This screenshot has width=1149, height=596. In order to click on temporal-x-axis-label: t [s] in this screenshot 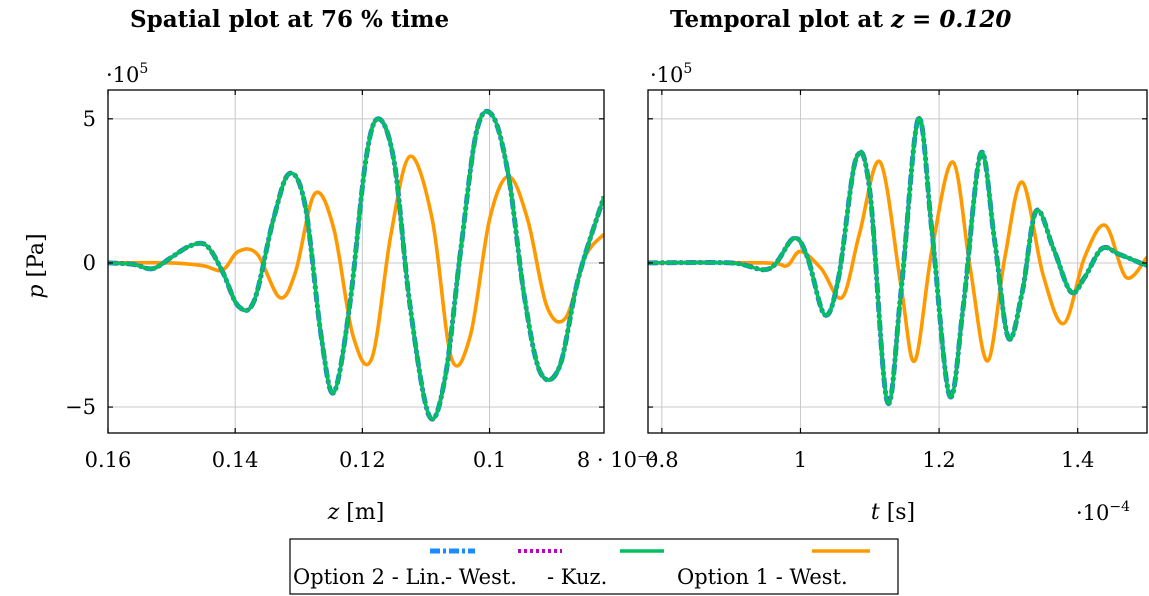, I will do `click(893, 512)`.